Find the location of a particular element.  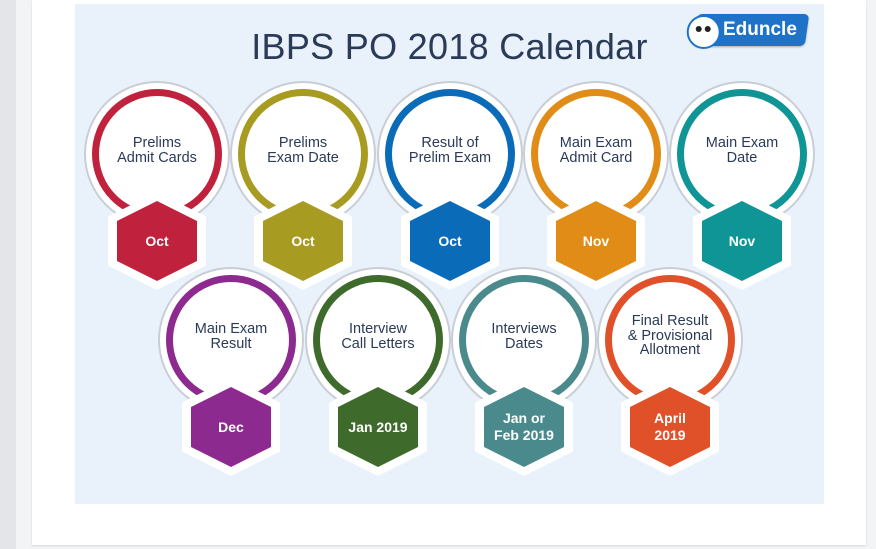

calendar-item-main-exam-date: Main Exam Date Nov is located at coordinates (742, 194).